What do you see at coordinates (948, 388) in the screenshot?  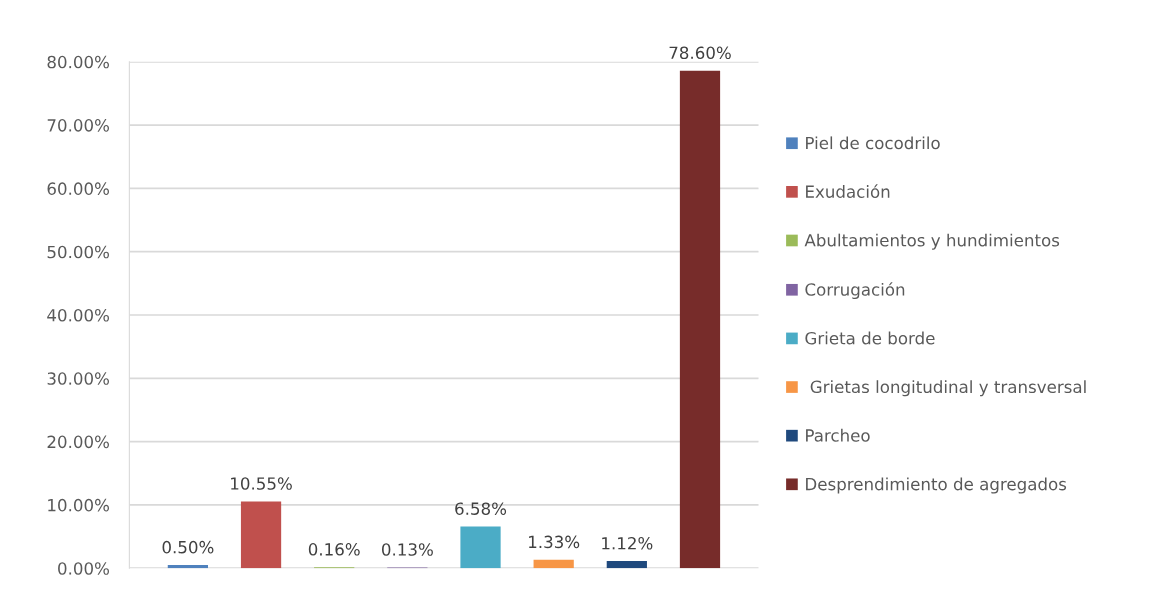 I see `legend-label: Grietas longitudinal y transversal` at bounding box center [948, 388].